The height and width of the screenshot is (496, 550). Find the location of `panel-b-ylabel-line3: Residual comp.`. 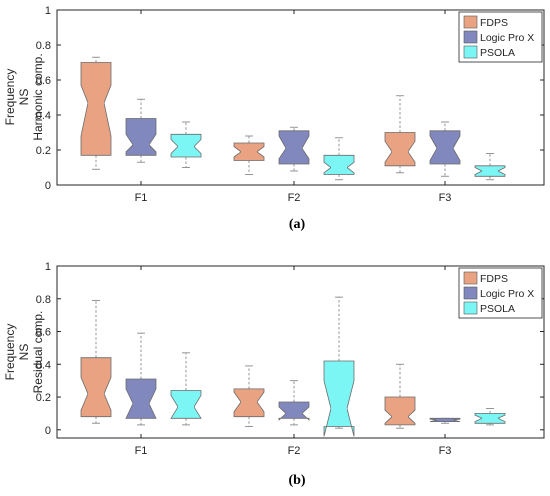

panel-b-ylabel-line3: Residual comp. is located at coordinates (38, 352).